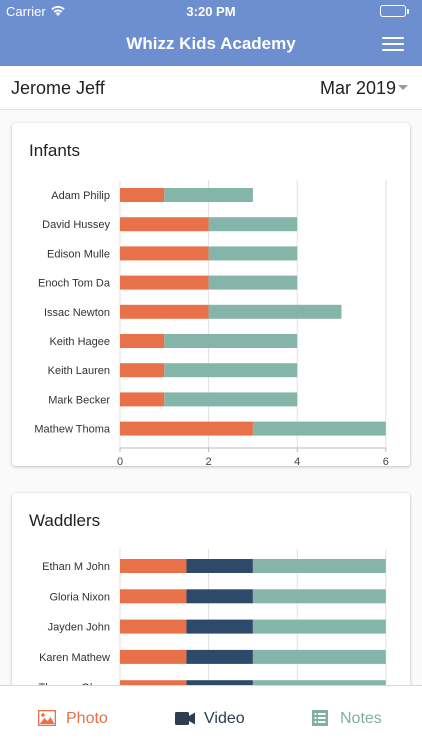  I want to click on category-label: Edison Mulle, so click(78, 254).